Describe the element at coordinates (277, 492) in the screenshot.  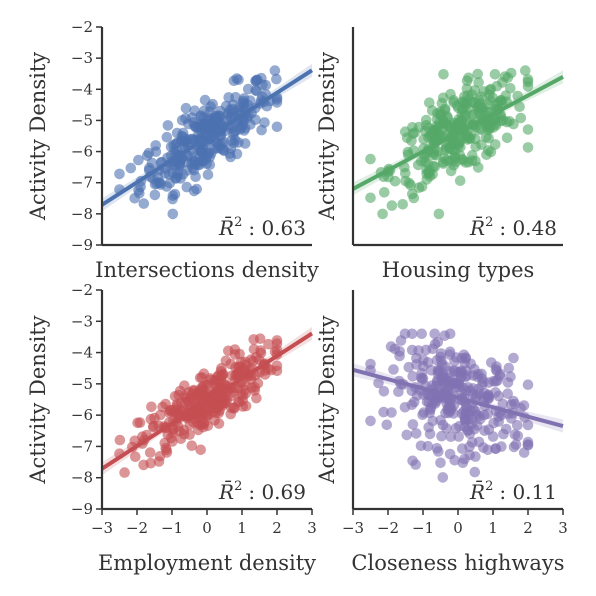
I see `r2-value: : 0.69` at that location.